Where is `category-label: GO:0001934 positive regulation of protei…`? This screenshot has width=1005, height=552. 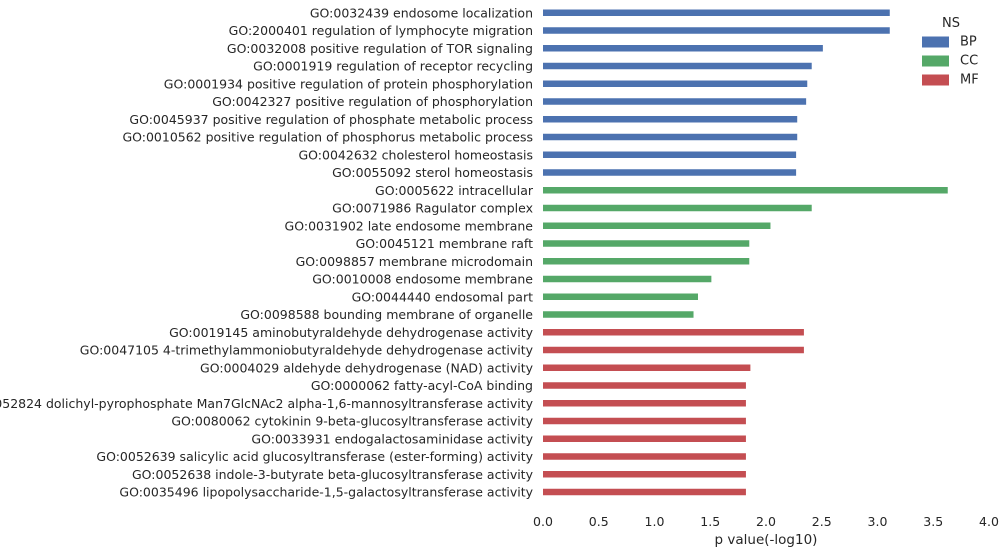 category-label: GO:0001934 positive regulation of protei… is located at coordinates (348, 83).